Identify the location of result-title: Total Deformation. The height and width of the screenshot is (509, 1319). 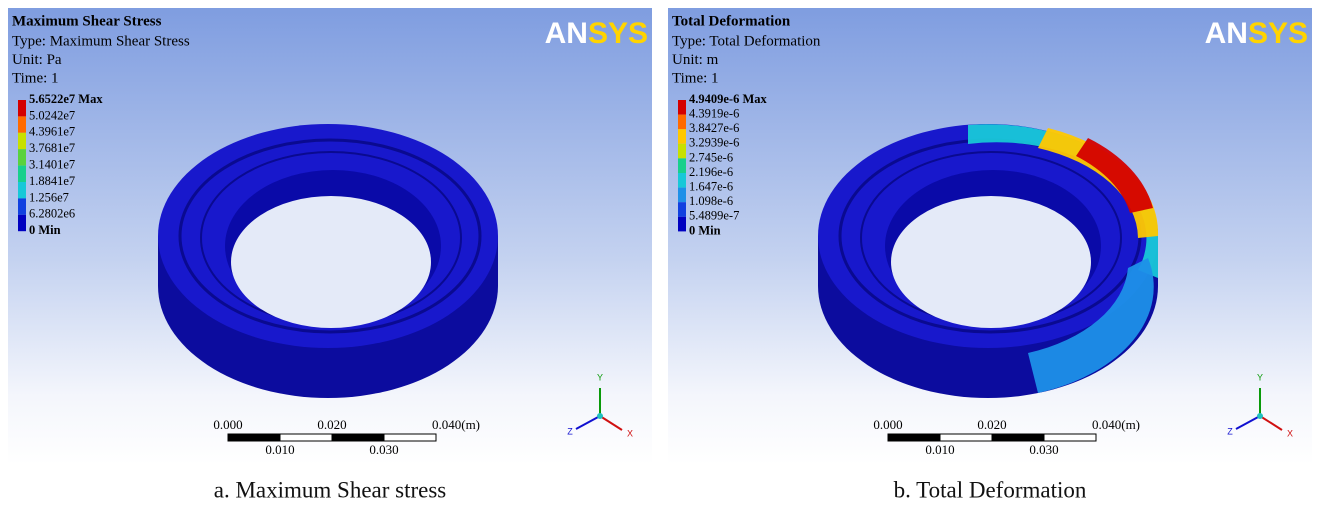
(731, 21).